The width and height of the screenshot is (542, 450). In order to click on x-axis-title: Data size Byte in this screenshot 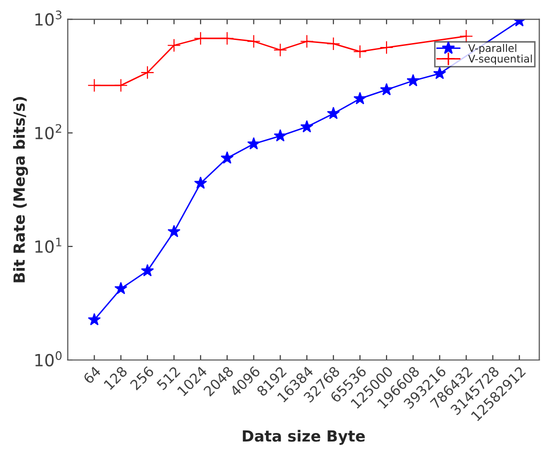, I will do `click(303, 437)`.